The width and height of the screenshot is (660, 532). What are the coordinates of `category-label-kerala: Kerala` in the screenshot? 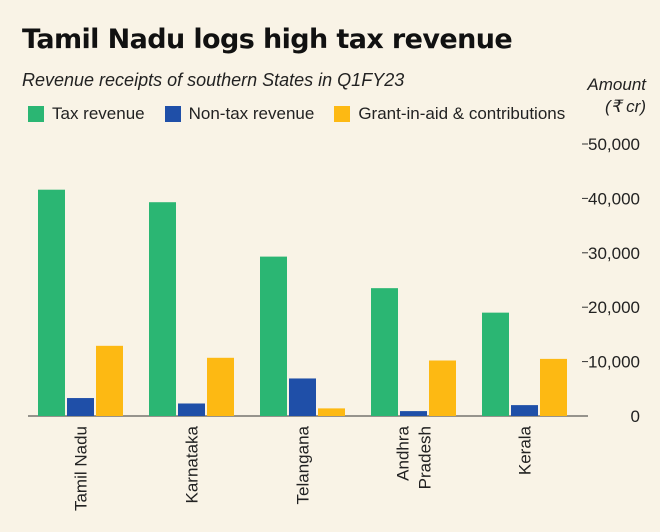 It's located at (525, 450).